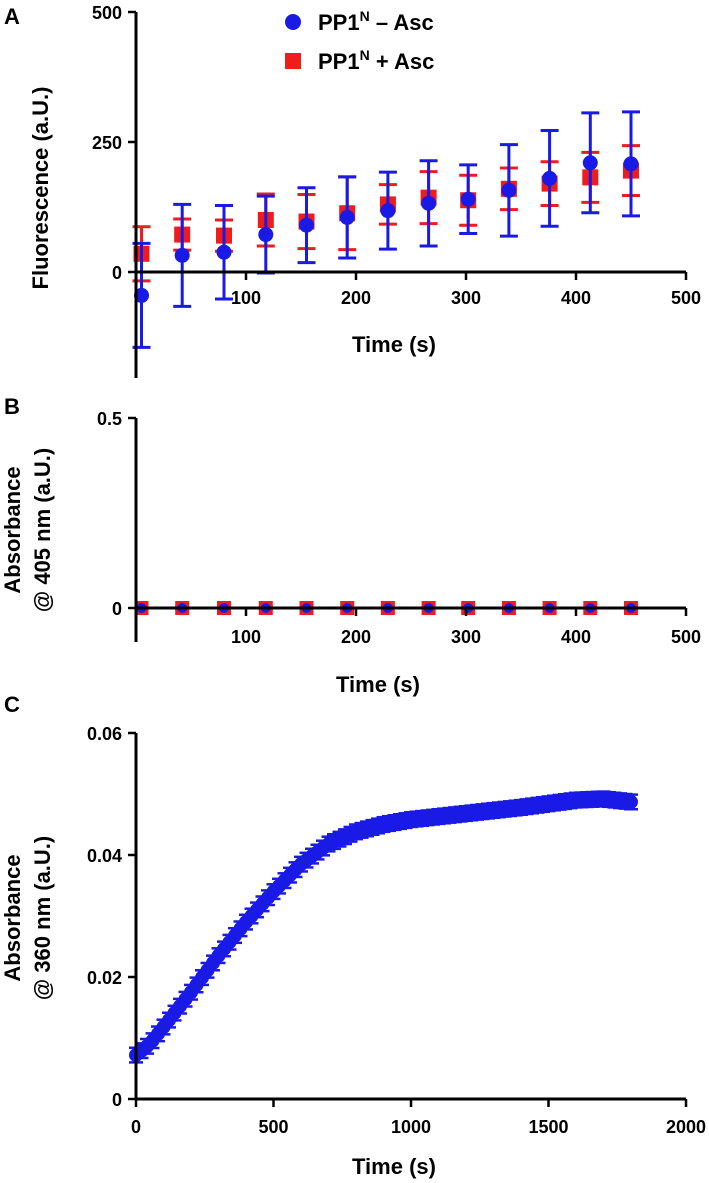  Describe the element at coordinates (293, 61) in the screenshot. I see `legend-plus-marker` at that location.